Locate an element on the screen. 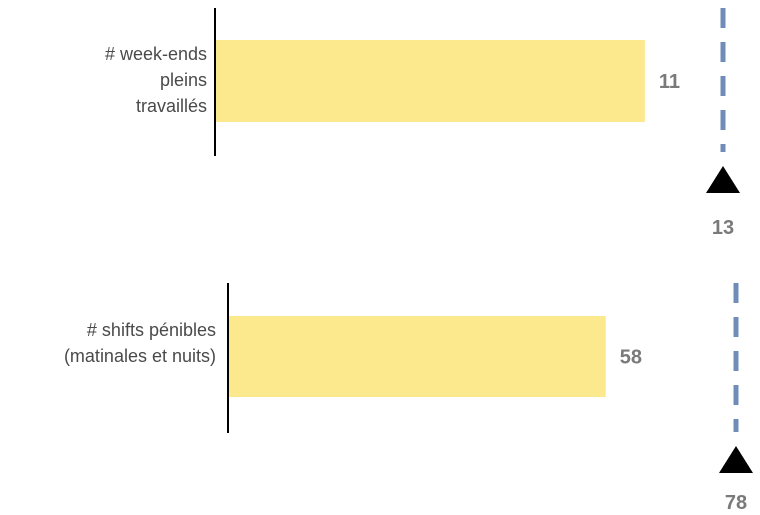  category-label-line: pleins is located at coordinates (183, 80).